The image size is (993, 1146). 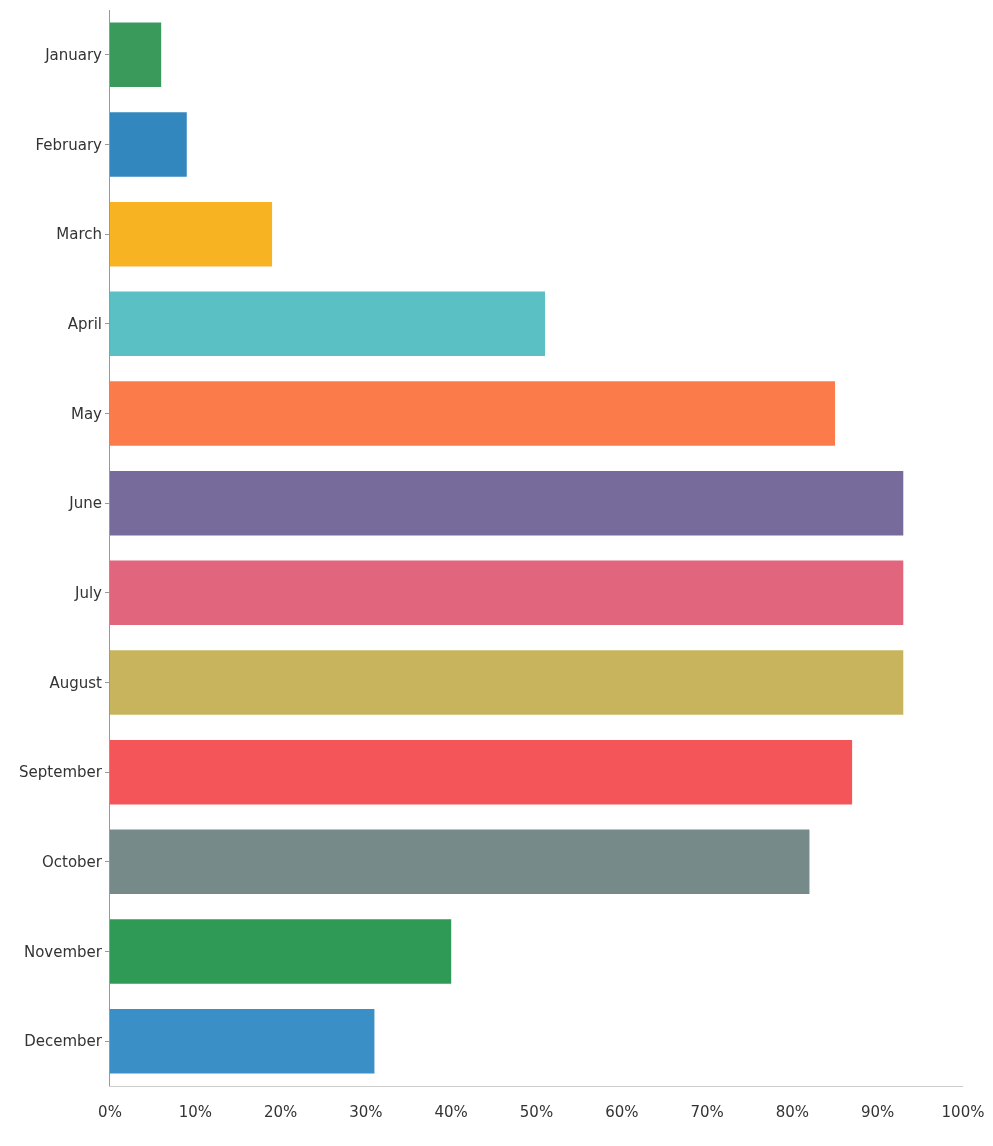 I want to click on y-tick-label: December, so click(x=63, y=1041).